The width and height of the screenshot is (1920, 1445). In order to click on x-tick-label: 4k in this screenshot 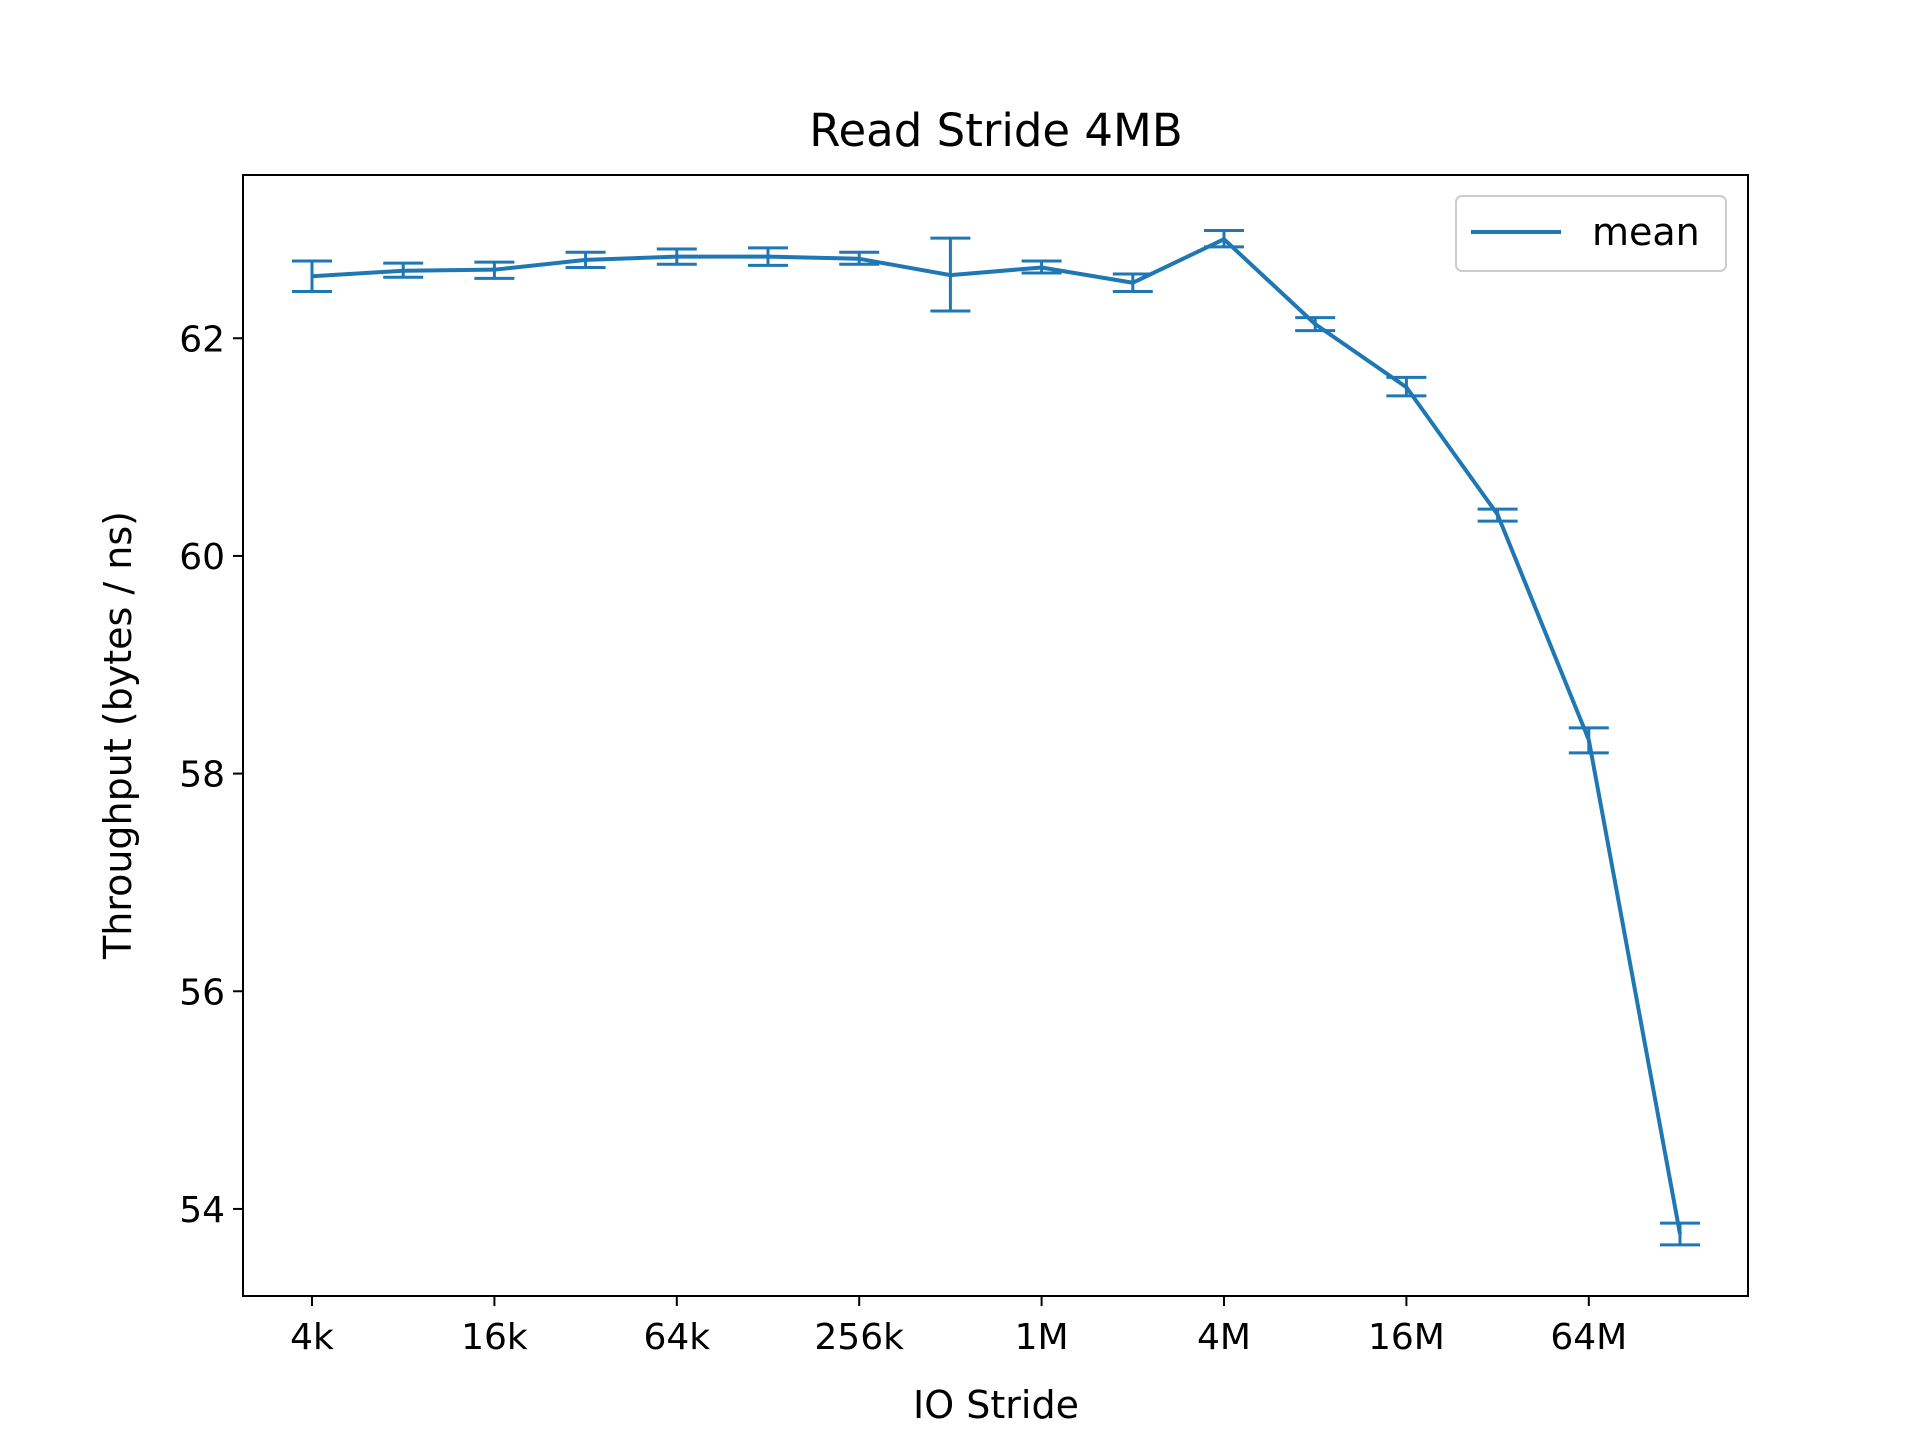, I will do `click(312, 1337)`.